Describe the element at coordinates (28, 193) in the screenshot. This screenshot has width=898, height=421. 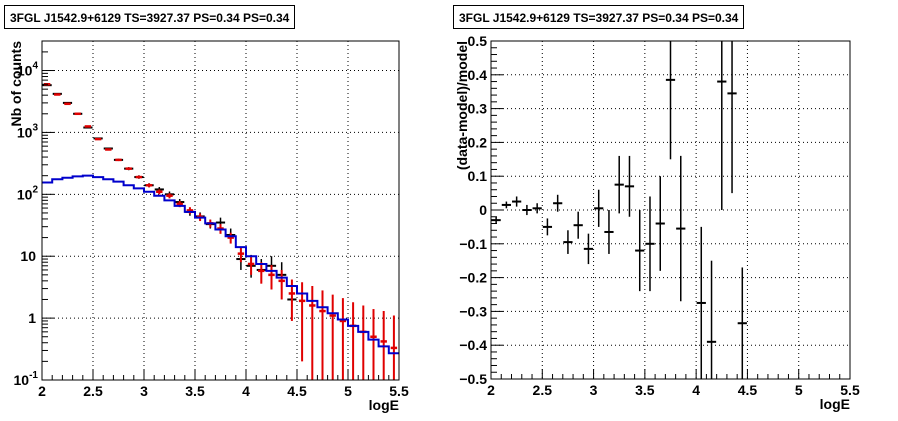
I see `y-tick-label: 10²` at that location.